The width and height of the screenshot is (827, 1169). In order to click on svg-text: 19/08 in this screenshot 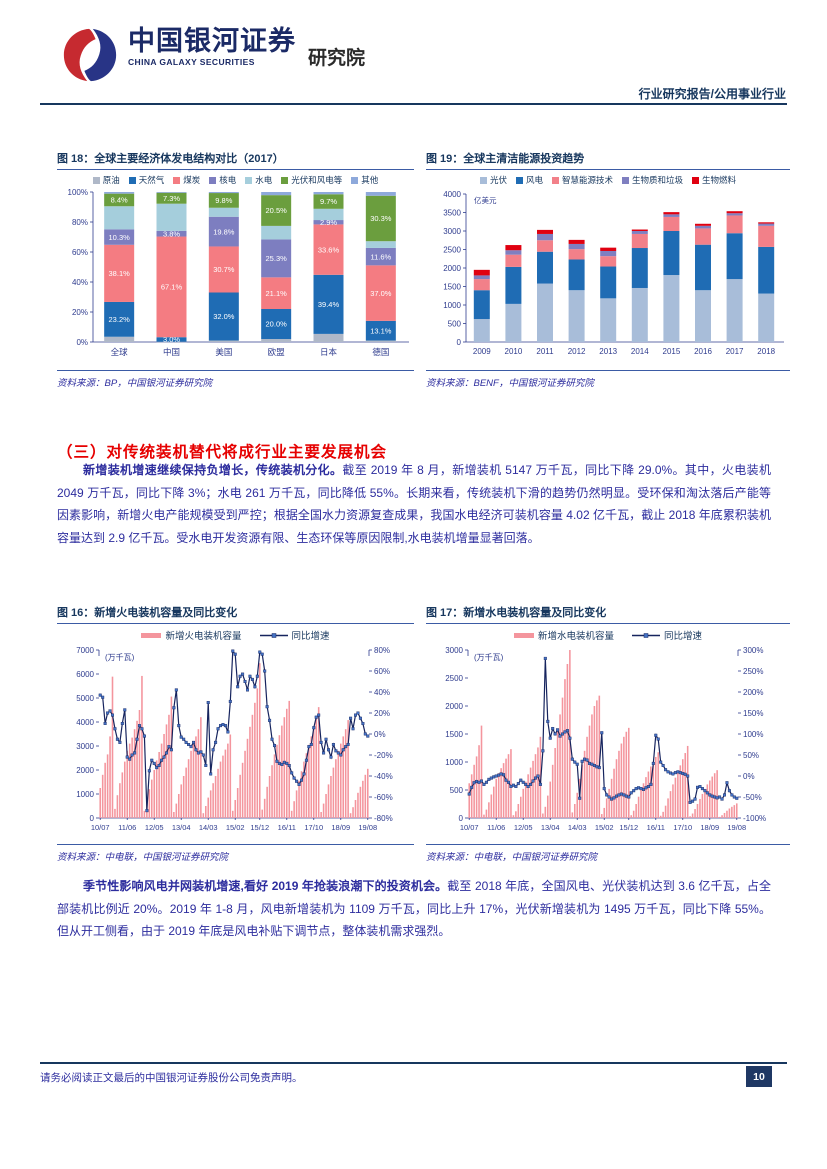, I will do `click(736, 827)`.